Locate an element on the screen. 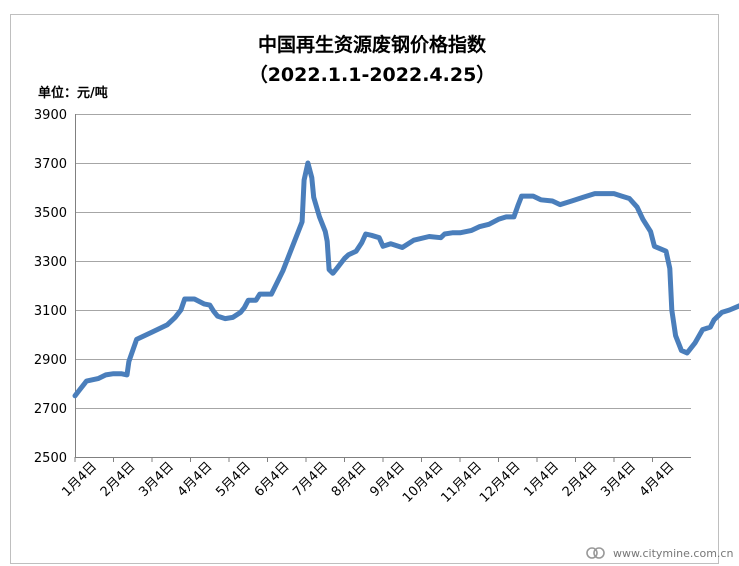 The height and width of the screenshot is (566, 739). y-tick-label: 3900 is located at coordinates (50, 115).